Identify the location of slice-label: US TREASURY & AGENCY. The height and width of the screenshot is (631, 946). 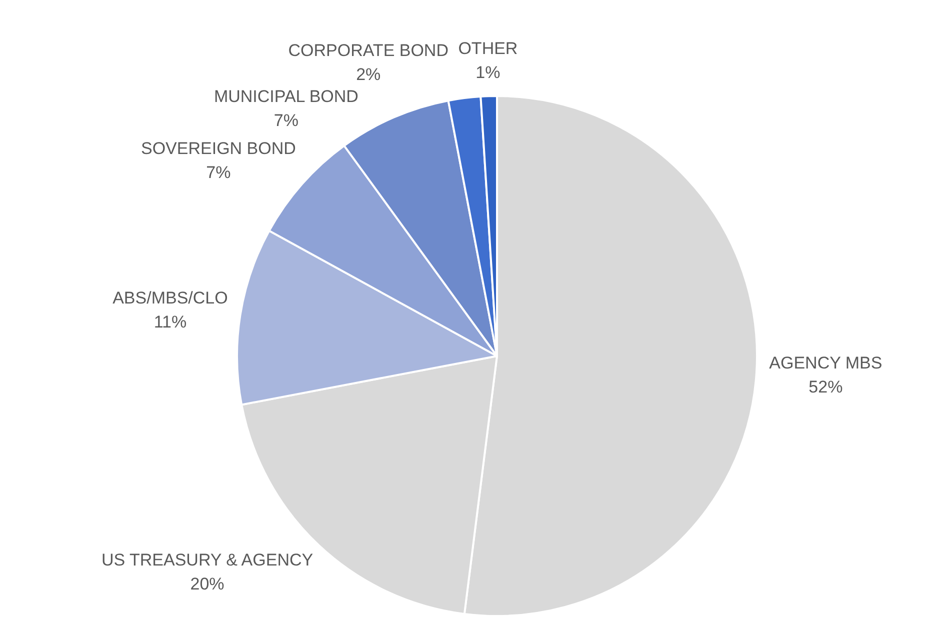
(207, 560).